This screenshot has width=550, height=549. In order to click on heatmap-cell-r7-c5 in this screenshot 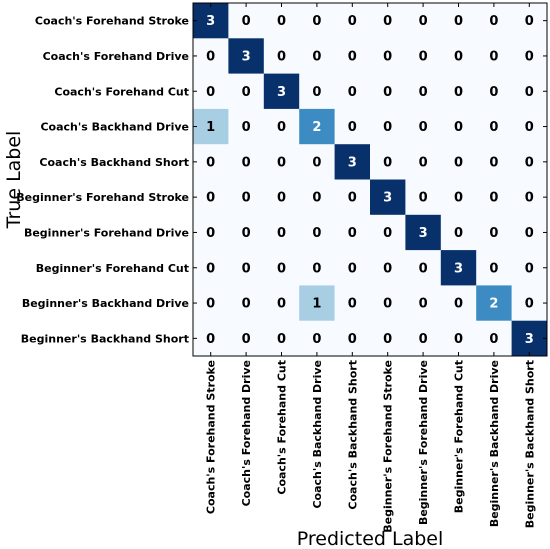, I will do `click(388, 268)`.